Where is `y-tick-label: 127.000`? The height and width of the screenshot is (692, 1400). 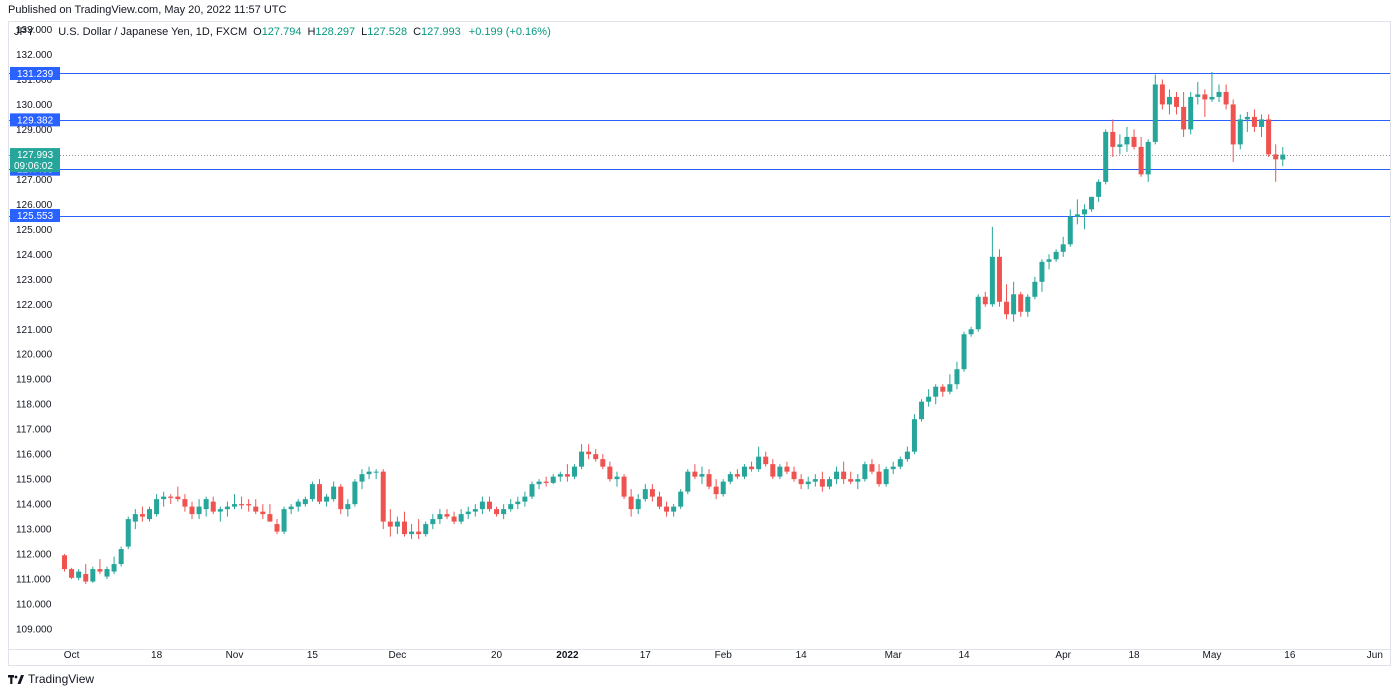
y-tick-label: 127.000 is located at coordinates (34, 180).